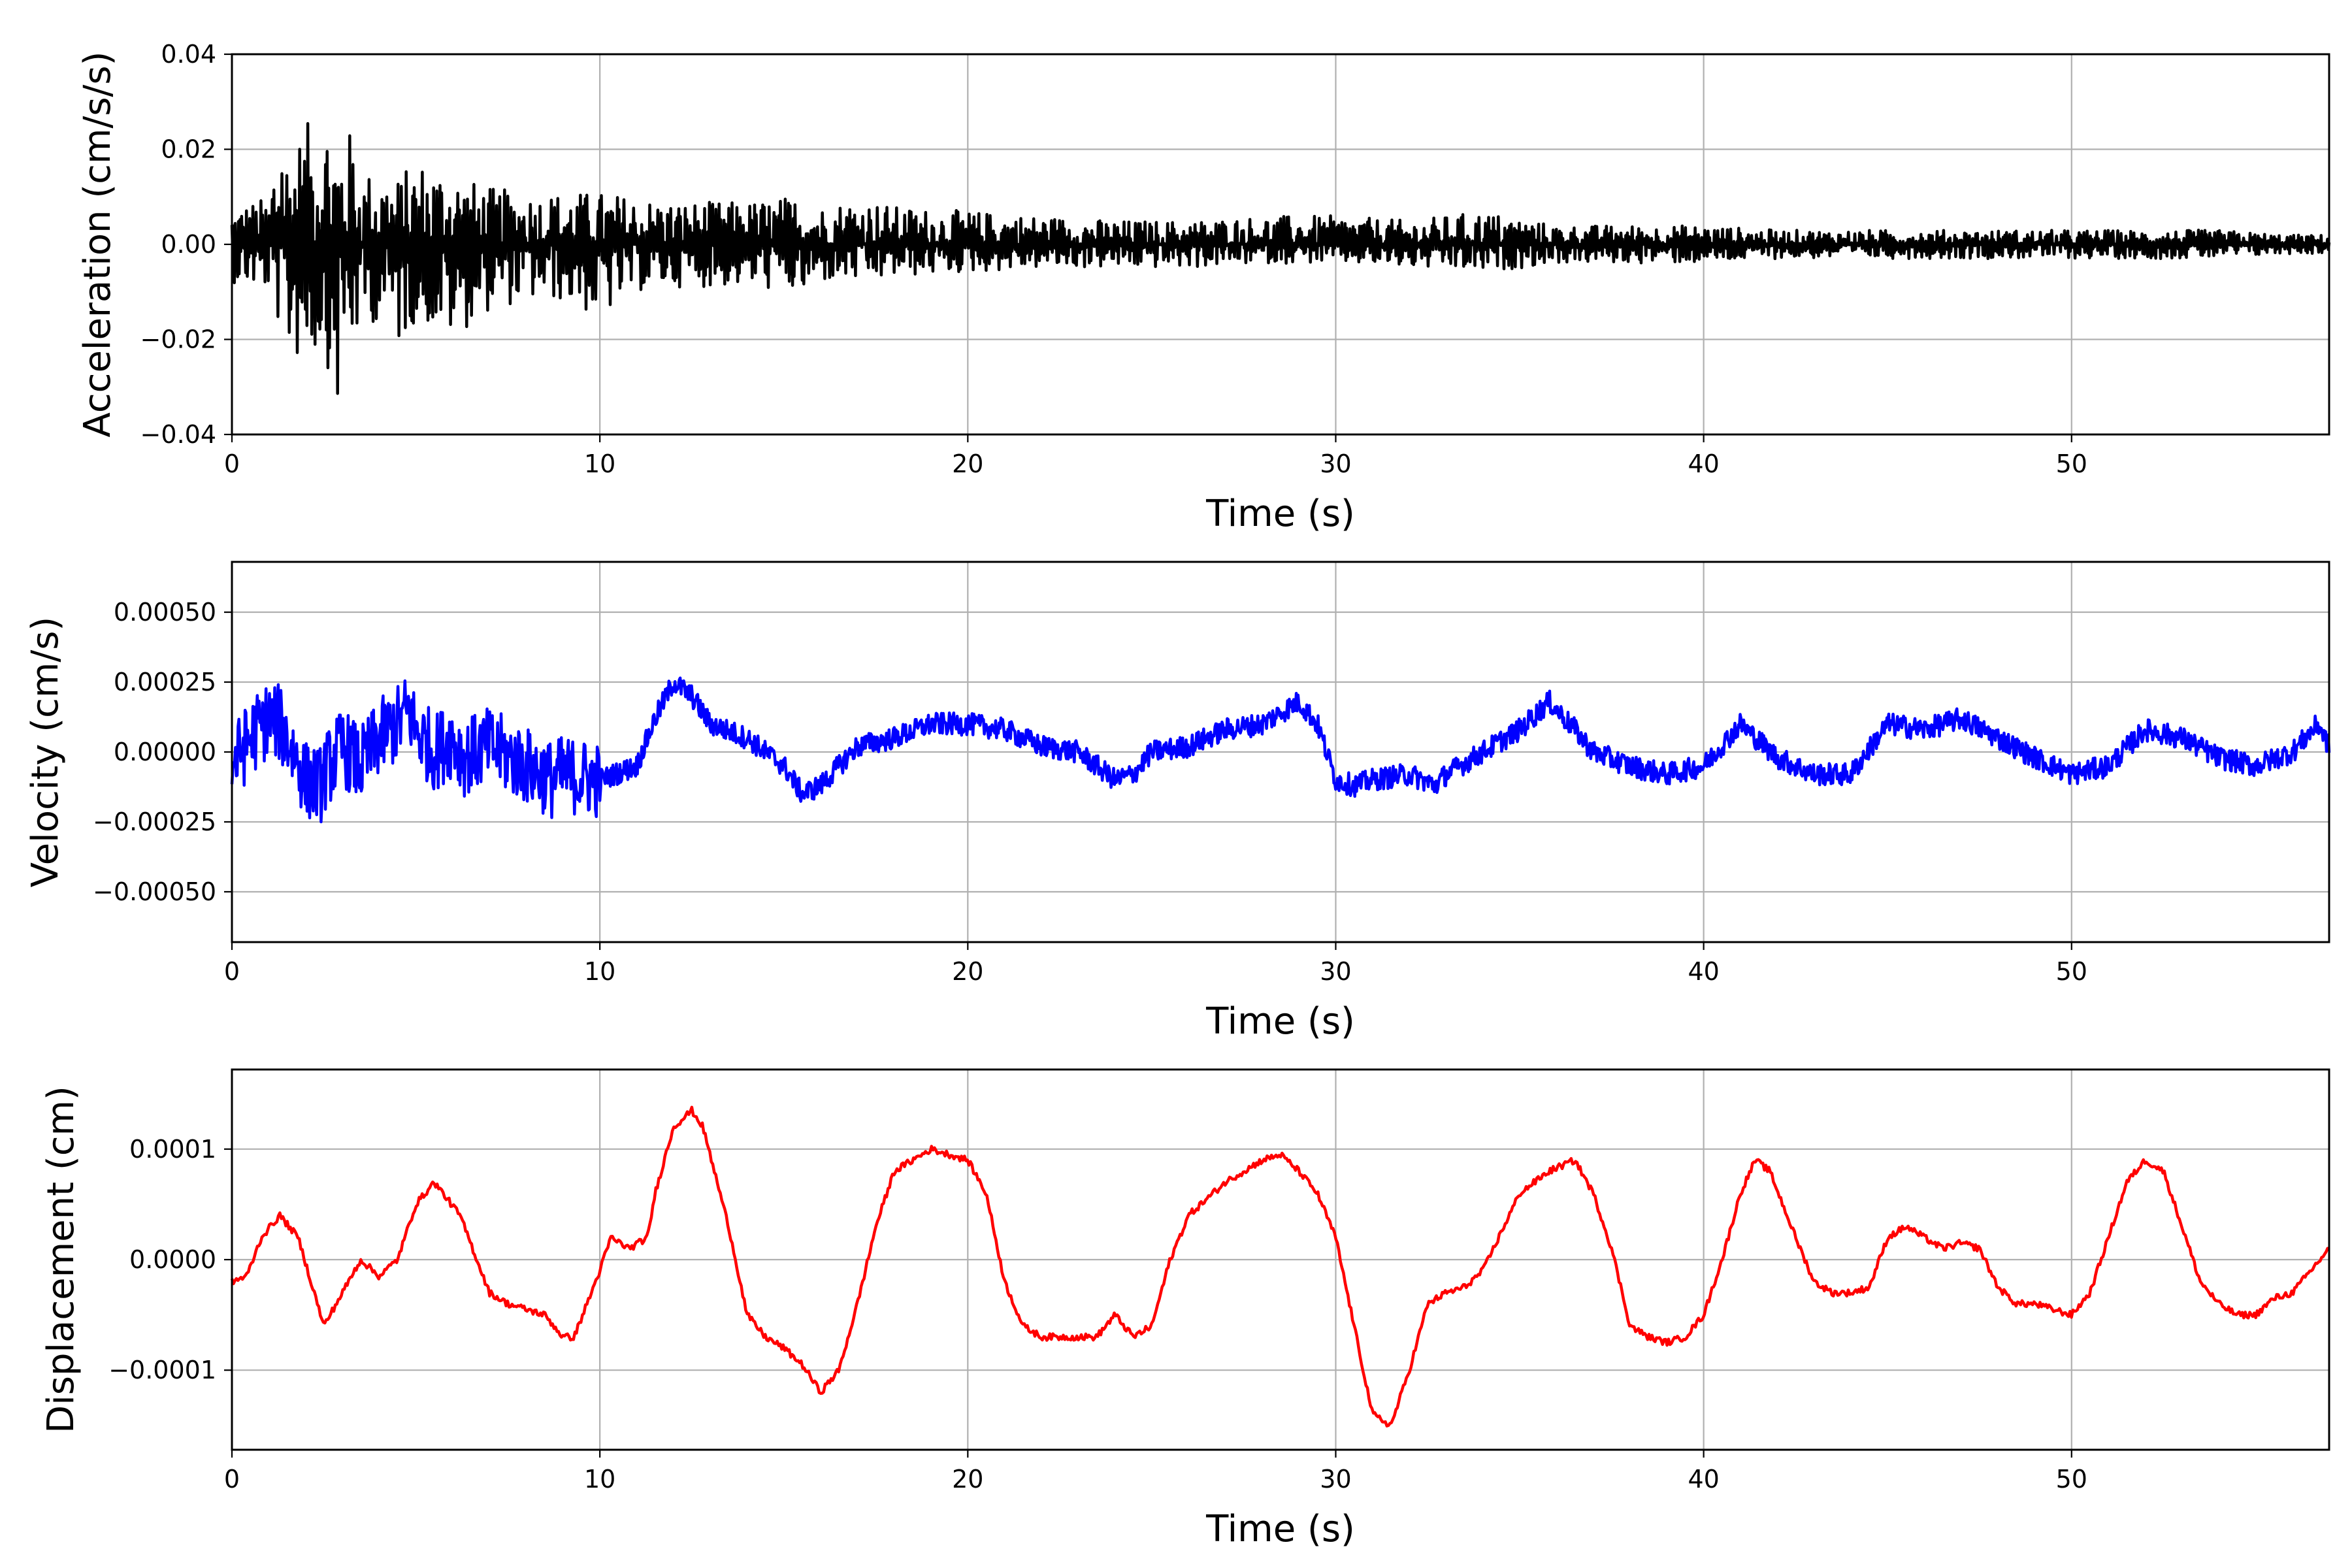 The image size is (2352, 1568). I want to click on y-axis-label: Displacement (cm), so click(61, 1259).